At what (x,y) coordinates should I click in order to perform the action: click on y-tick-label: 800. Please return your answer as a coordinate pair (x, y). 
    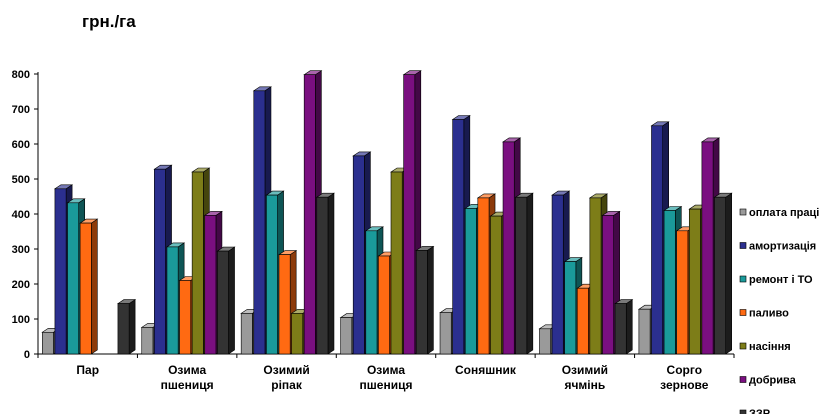
    Looking at the image, I should click on (21, 75).